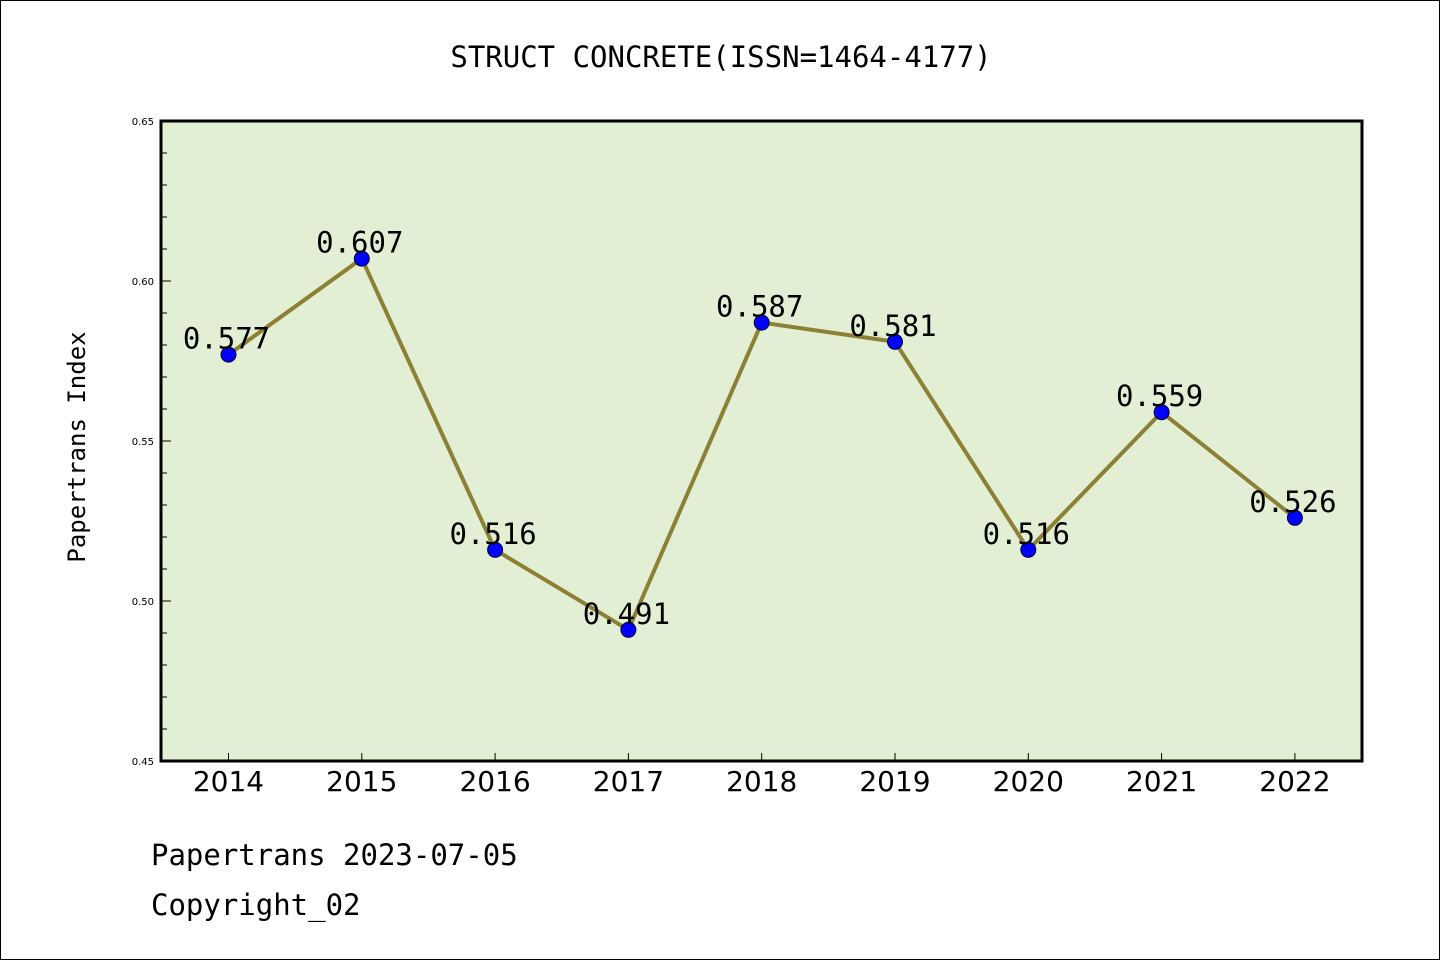 This screenshot has height=961, width=1440. What do you see at coordinates (359, 243) in the screenshot?
I see `data-label: 0.607` at bounding box center [359, 243].